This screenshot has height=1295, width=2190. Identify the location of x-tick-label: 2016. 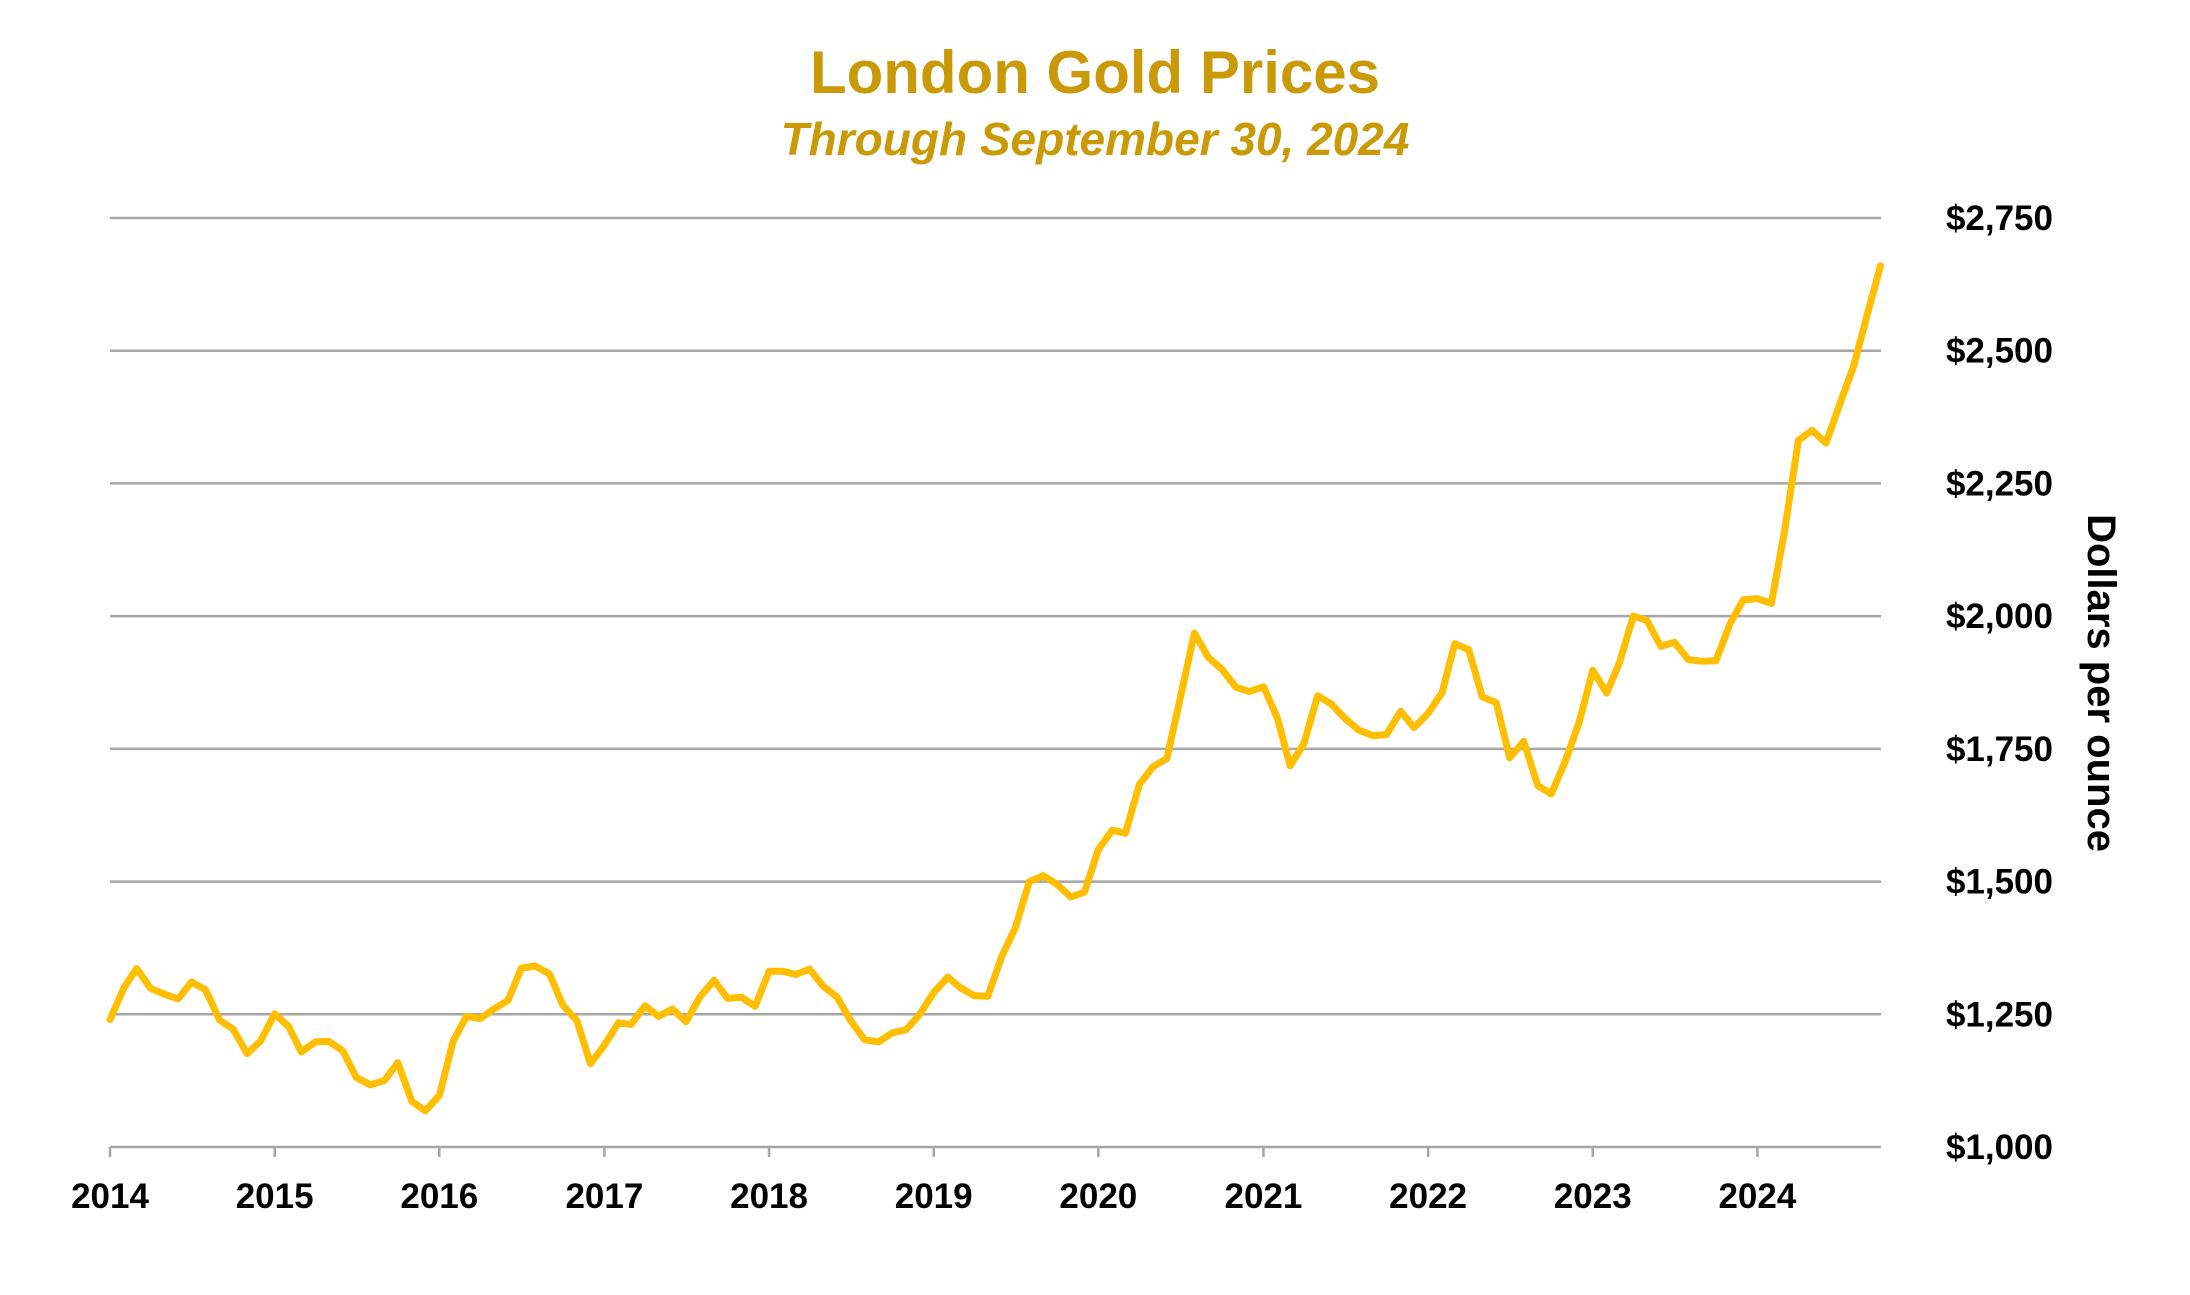
(439, 1196).